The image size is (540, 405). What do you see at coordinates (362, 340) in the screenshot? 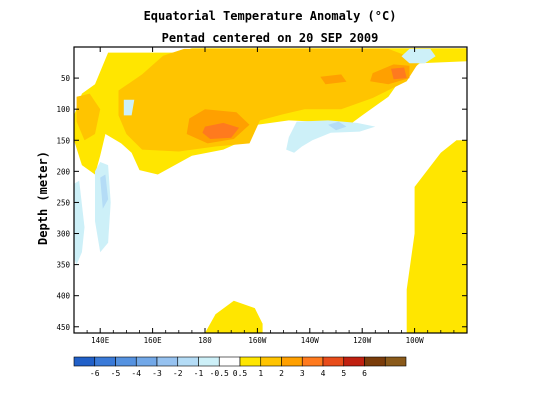
I see `x-tick-label: 120W` at bounding box center [362, 340].